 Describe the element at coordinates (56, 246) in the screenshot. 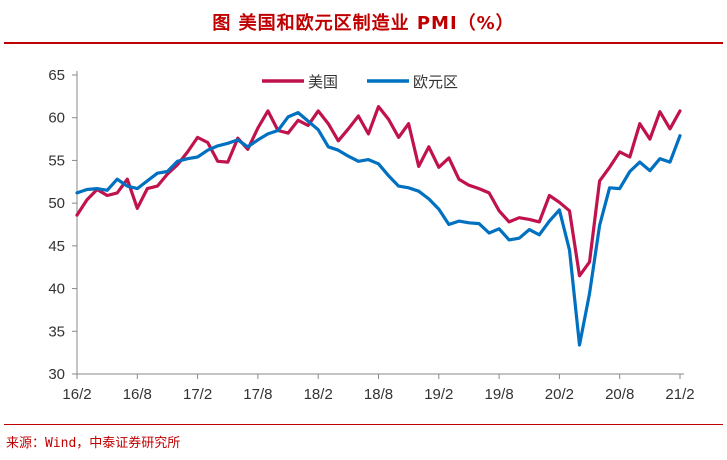

I see `y-tick-label: 45` at that location.